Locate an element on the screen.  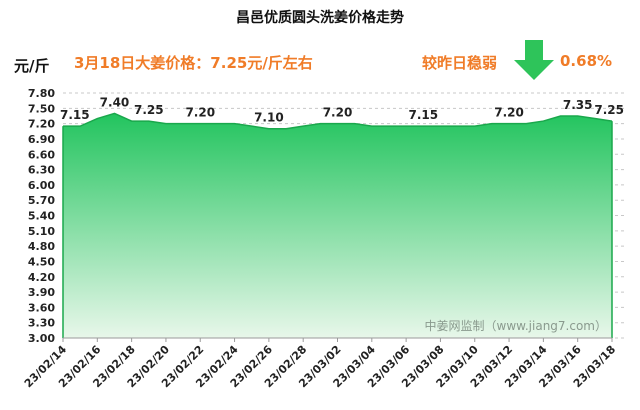
data-label: 7.35 is located at coordinates (578, 105).